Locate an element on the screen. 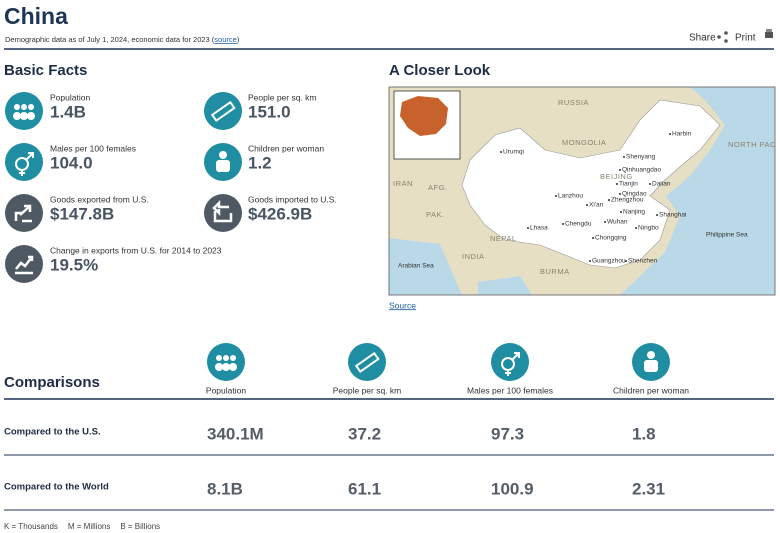 The image size is (780, 533). map-label: BURMA is located at coordinates (555, 271).